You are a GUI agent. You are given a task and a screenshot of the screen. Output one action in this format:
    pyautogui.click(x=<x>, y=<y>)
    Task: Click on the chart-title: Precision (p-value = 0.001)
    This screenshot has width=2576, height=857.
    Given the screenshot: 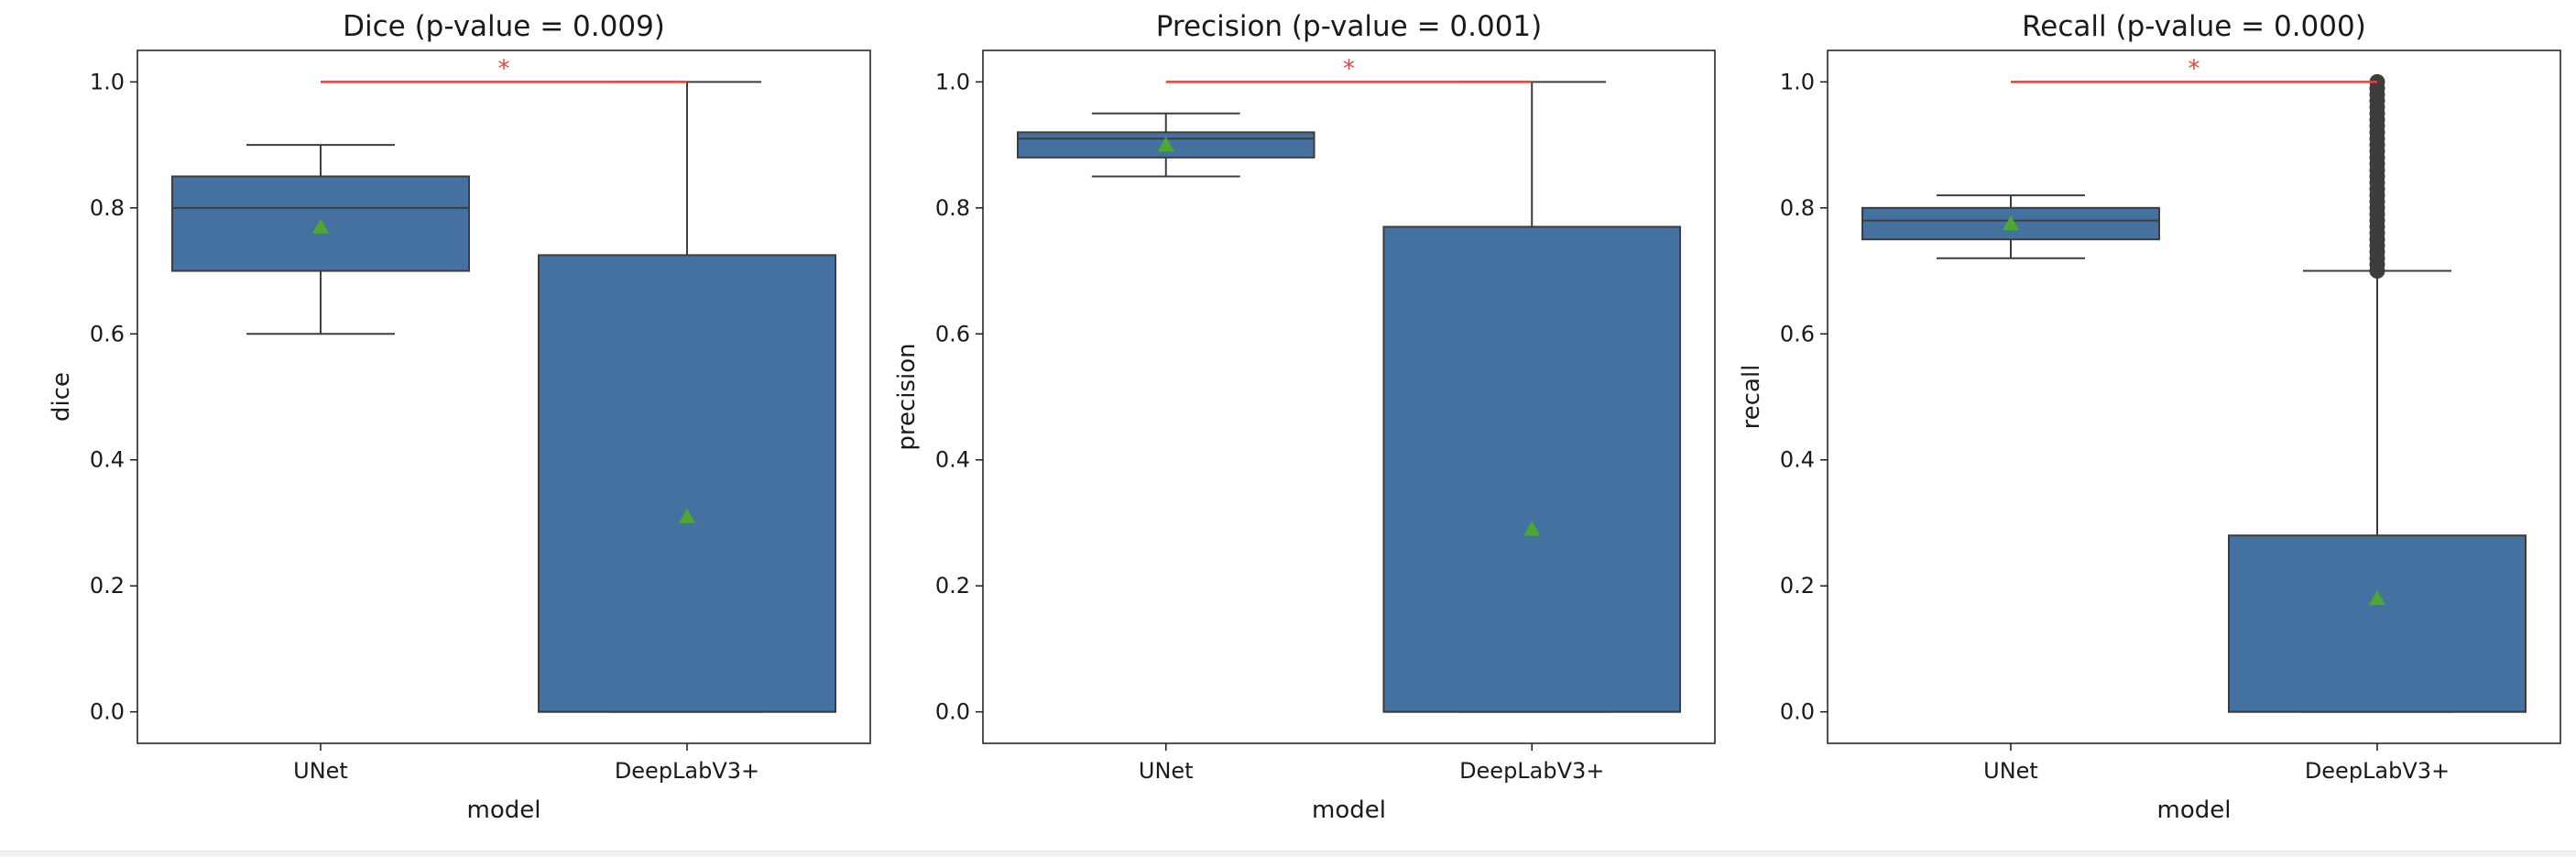 What is the action you would take?
    pyautogui.click(x=1349, y=26)
    